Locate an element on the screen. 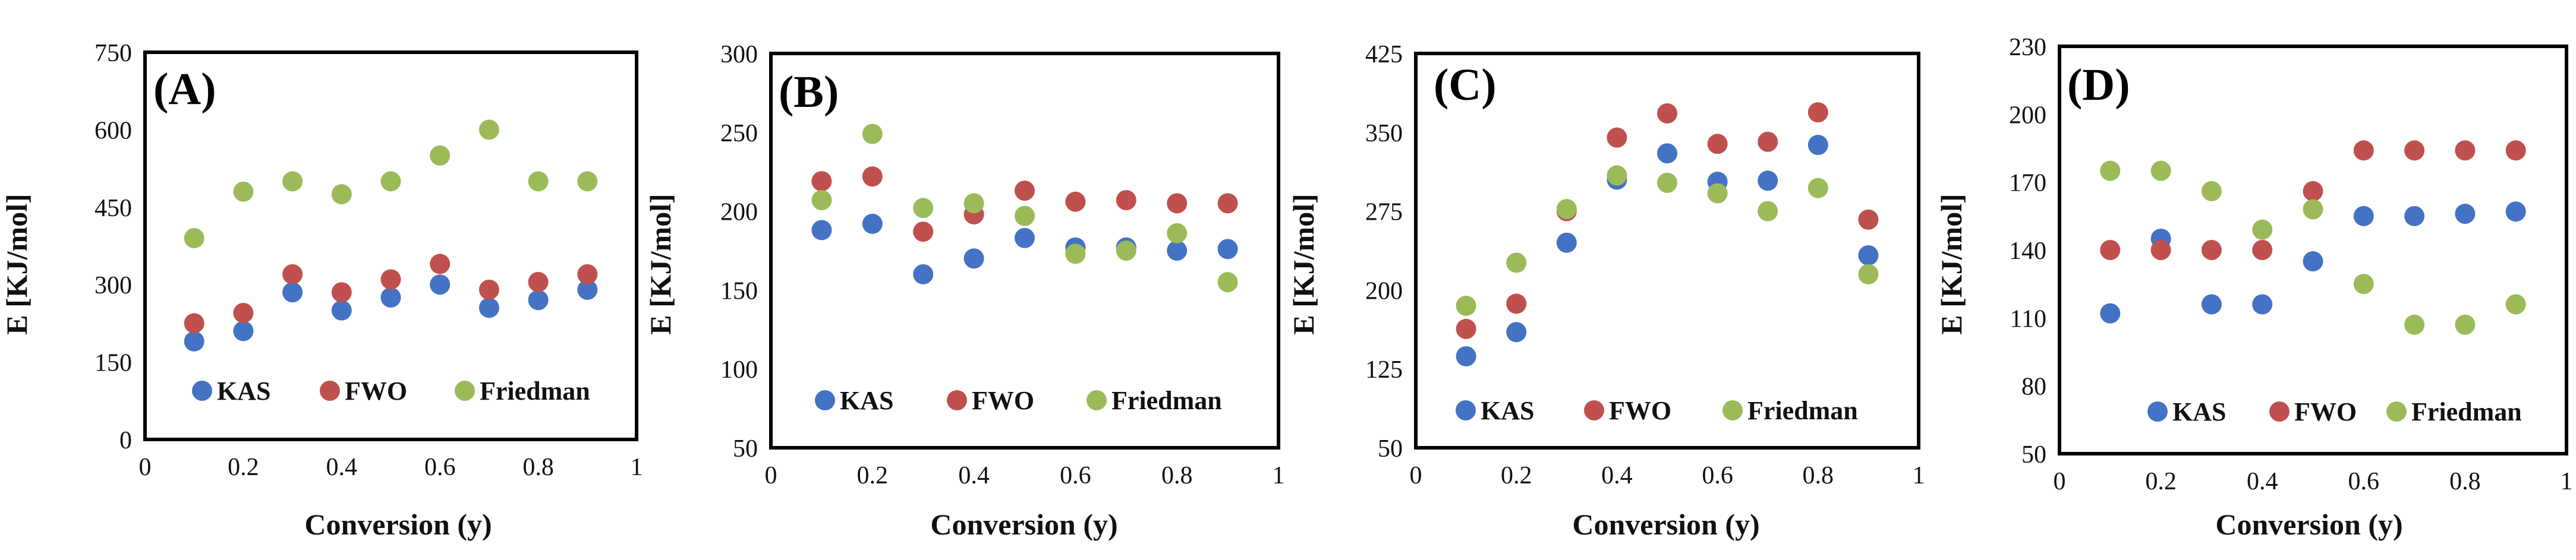 The width and height of the screenshot is (2576, 560). y-tick-label: 230 is located at coordinates (2027, 47).